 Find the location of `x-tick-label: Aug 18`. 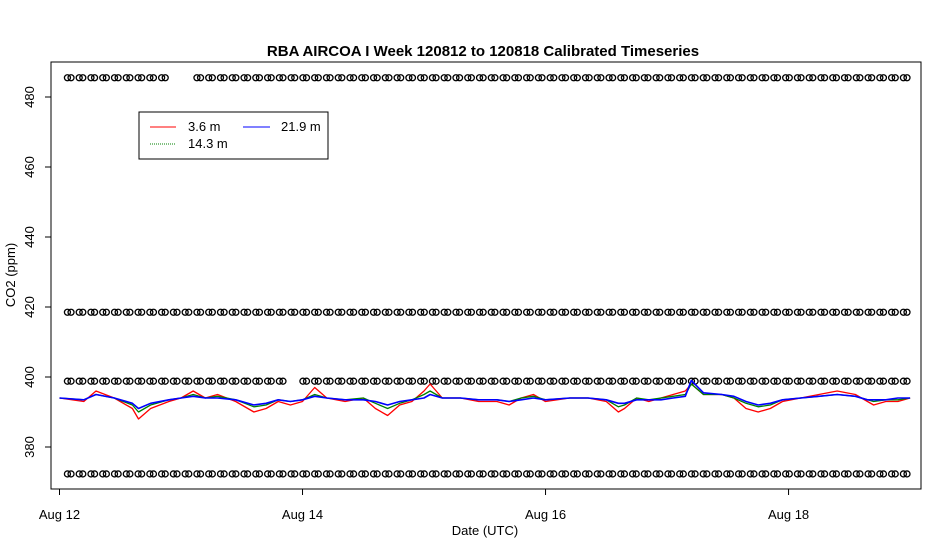

x-tick-label: Aug 18 is located at coordinates (788, 514).